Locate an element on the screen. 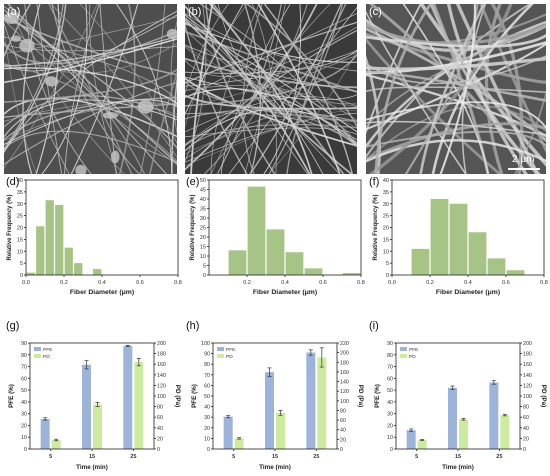 This screenshot has width=550, height=476. y2-tick-label: 100 is located at coordinates (527, 397).